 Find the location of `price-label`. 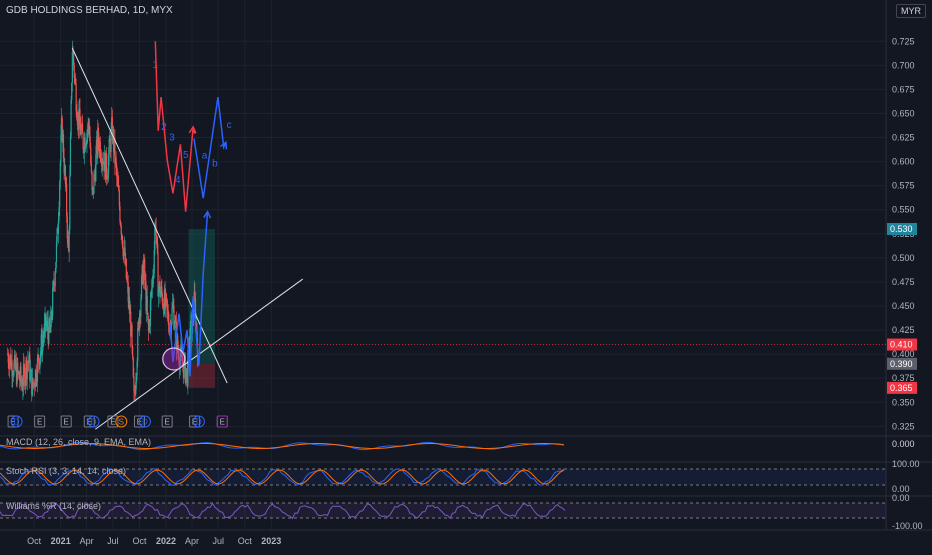

price-label is located at coordinates (902, 229).